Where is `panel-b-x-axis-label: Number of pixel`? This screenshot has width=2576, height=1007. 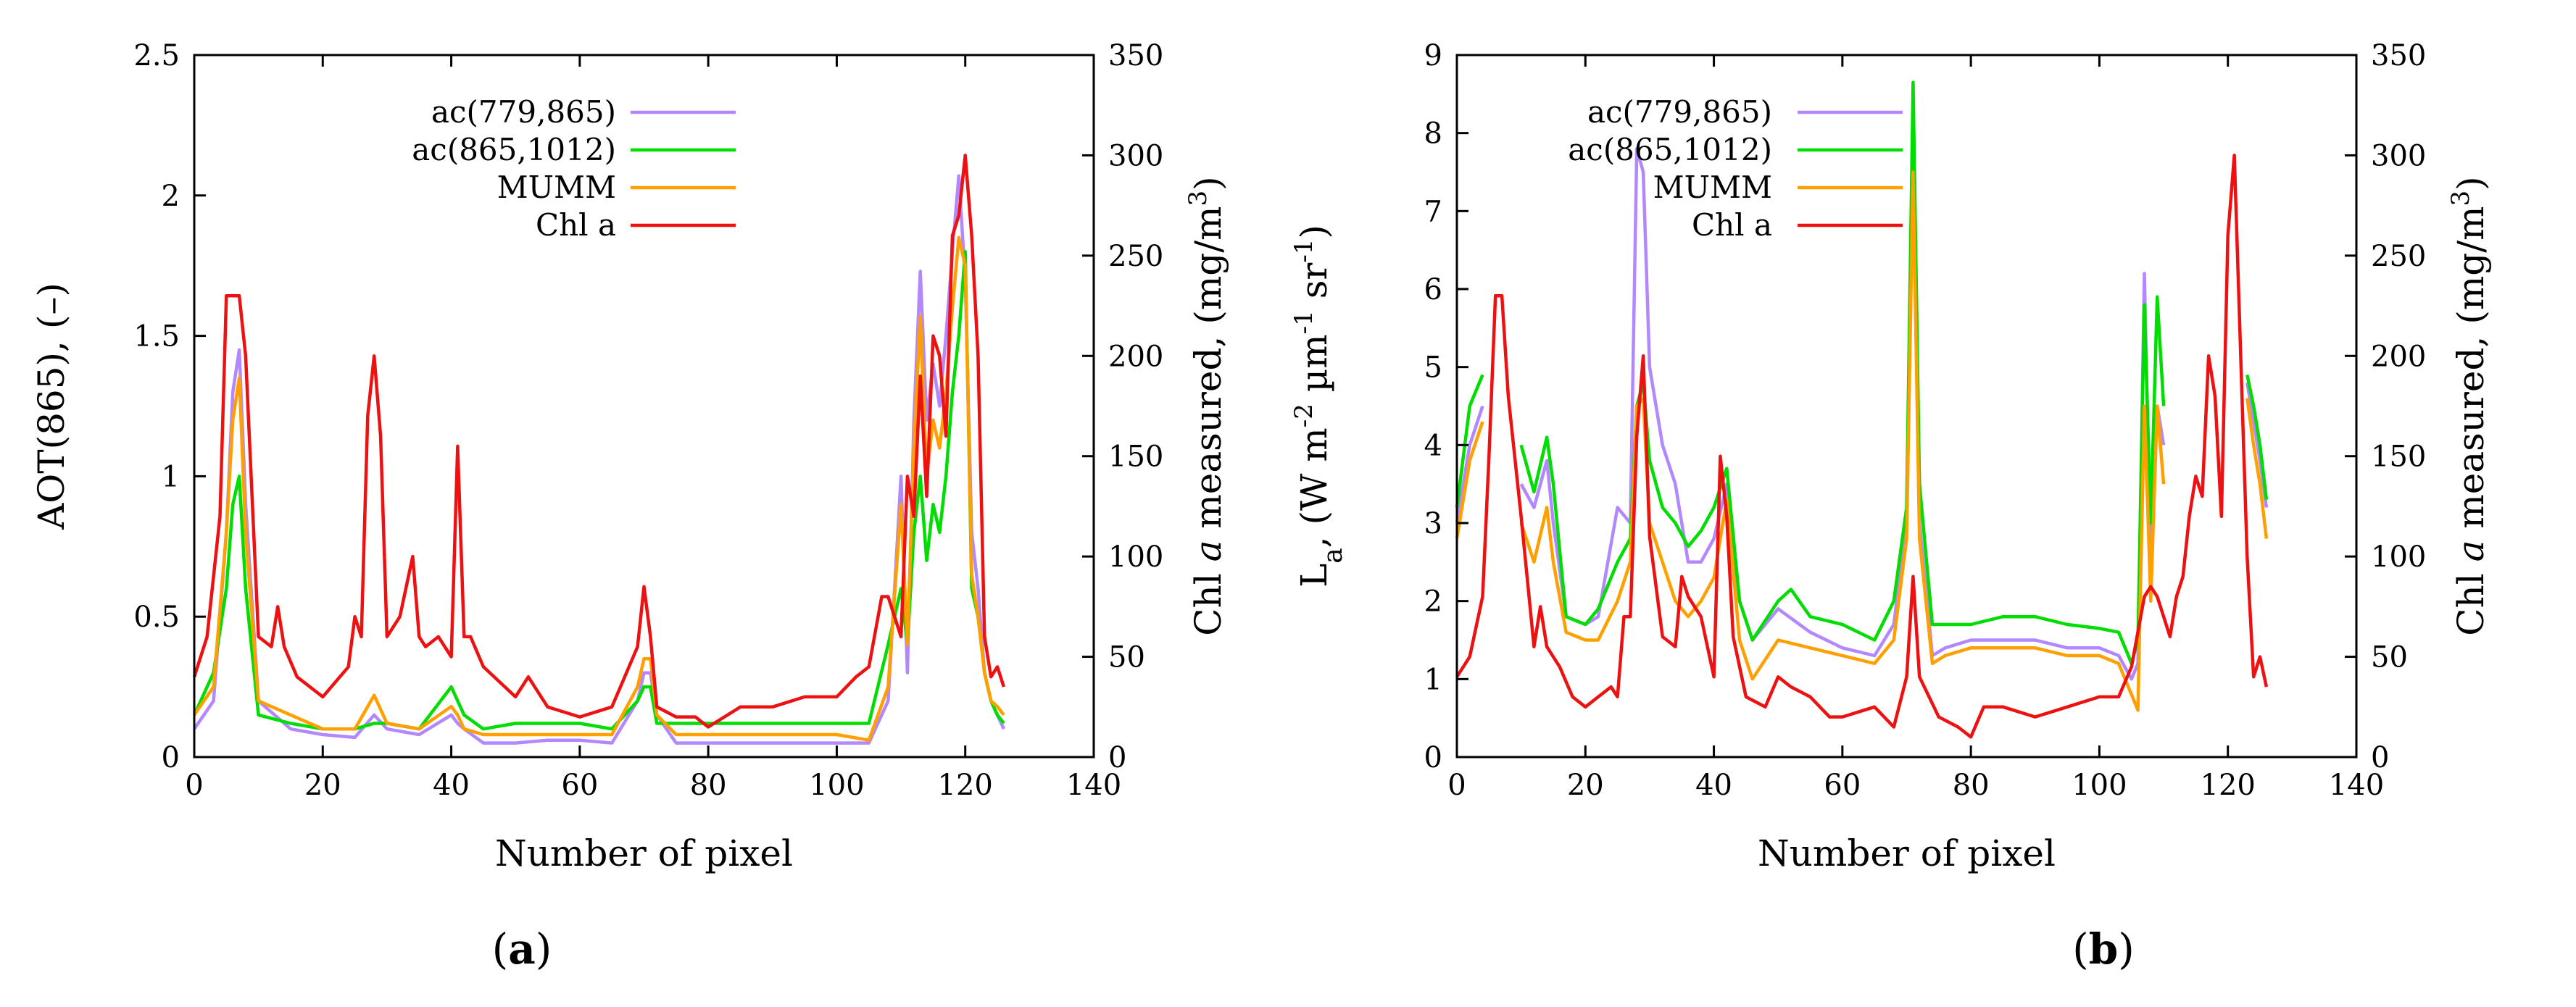 panel-b-x-axis-label: Number of pixel is located at coordinates (1907, 853).